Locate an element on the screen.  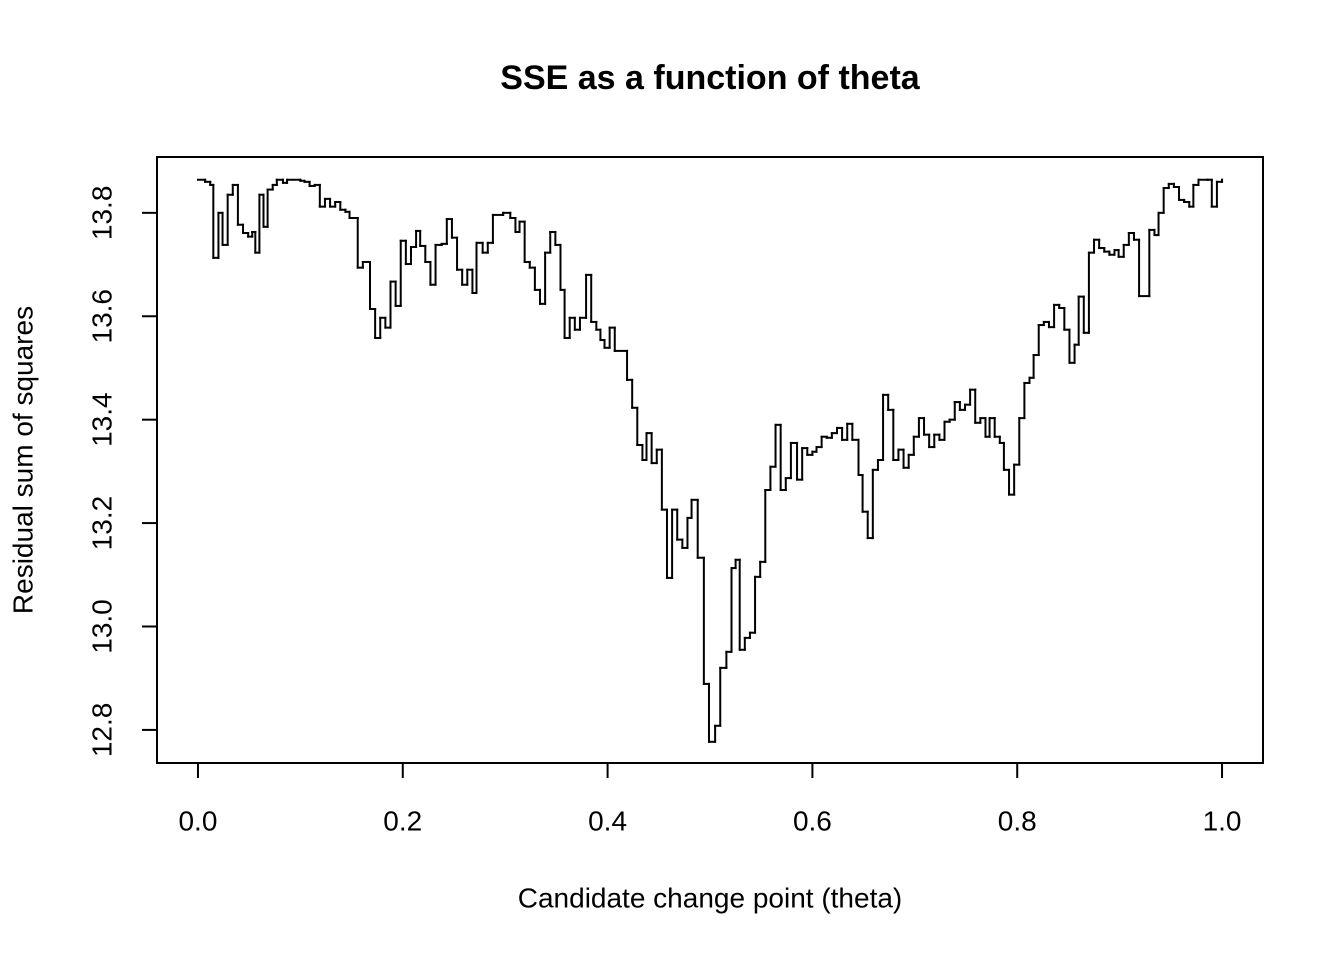
x-tick-label: 0.8 is located at coordinates (1017, 820).